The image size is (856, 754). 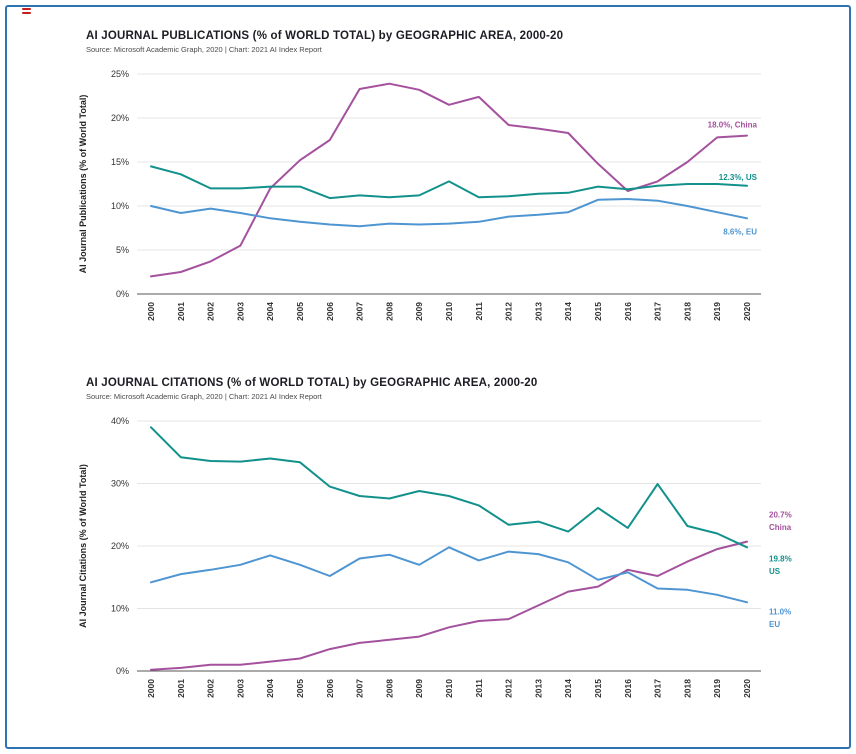 I want to click on series-end-label-china: 20.7%, so click(x=780, y=515).